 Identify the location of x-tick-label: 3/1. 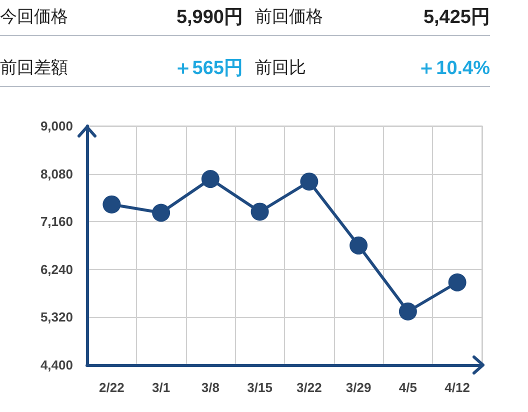
(161, 387).